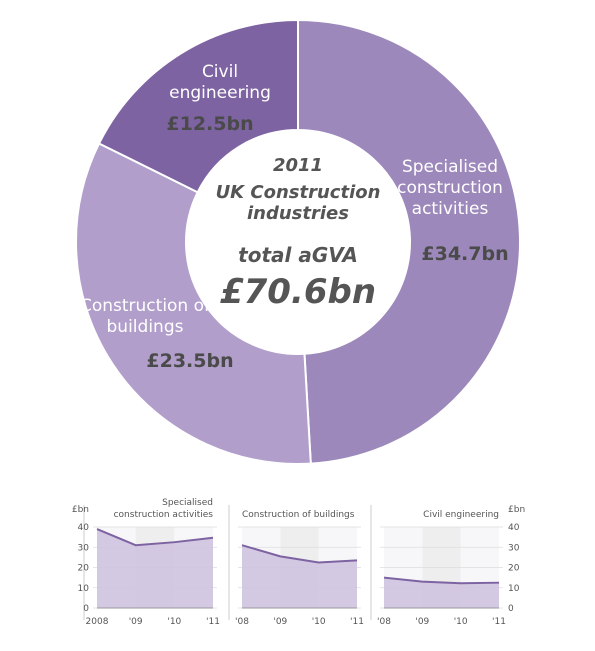  What do you see at coordinates (164, 509) in the screenshot?
I see `panel-title: Specialised construction activities` at bounding box center [164, 509].